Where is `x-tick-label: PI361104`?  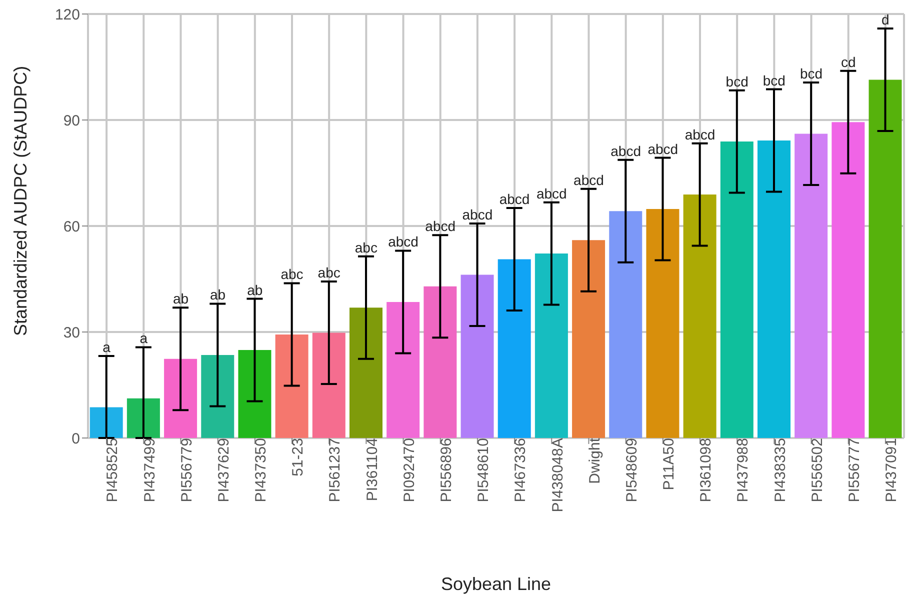 x-tick-label: PI361104 is located at coordinates (372, 470).